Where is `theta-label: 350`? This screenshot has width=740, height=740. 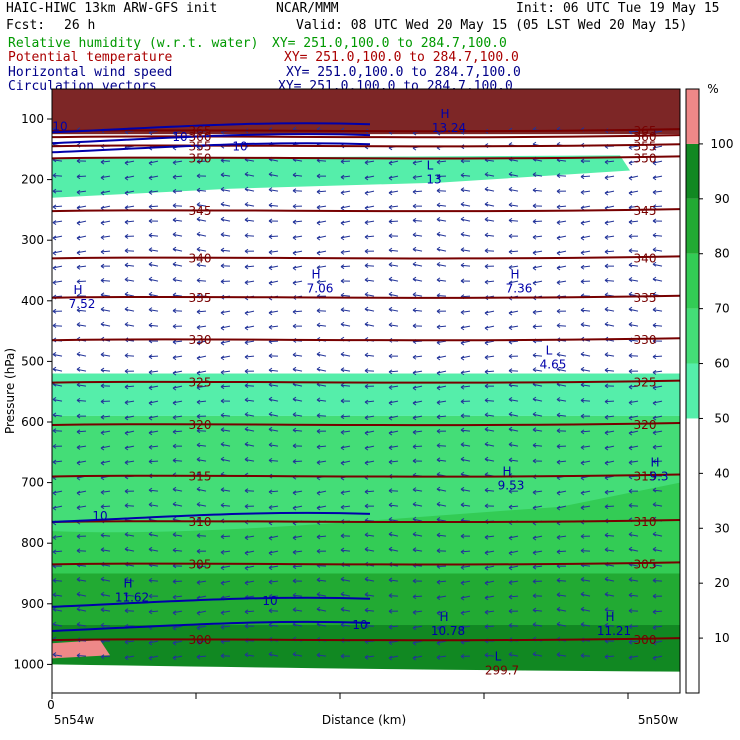 theta-label: 350 is located at coordinates (200, 158).